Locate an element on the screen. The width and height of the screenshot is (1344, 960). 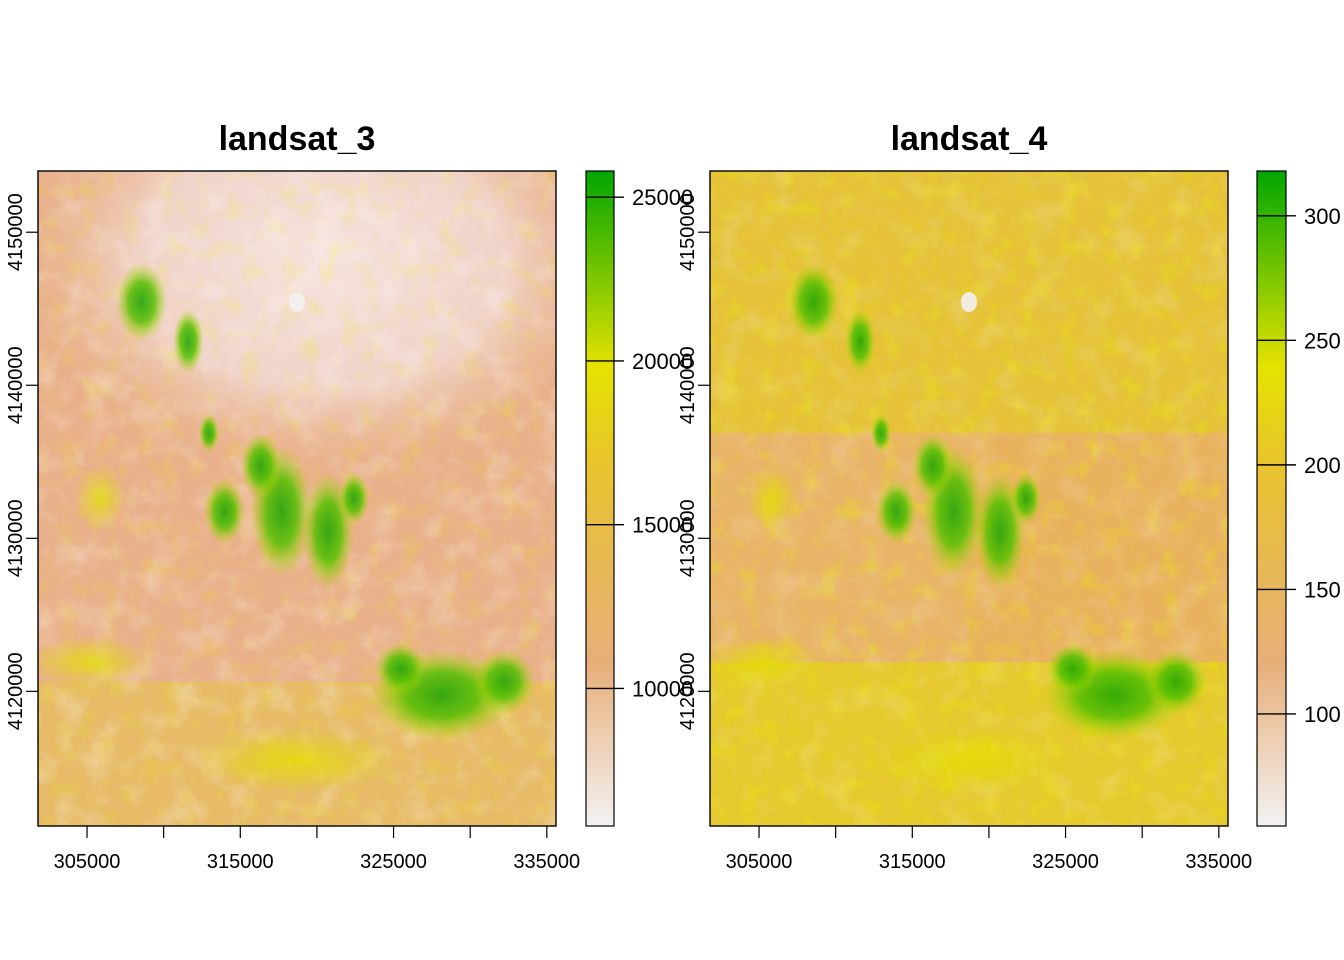
legend-tick-label: 20000 is located at coordinates (662, 361).